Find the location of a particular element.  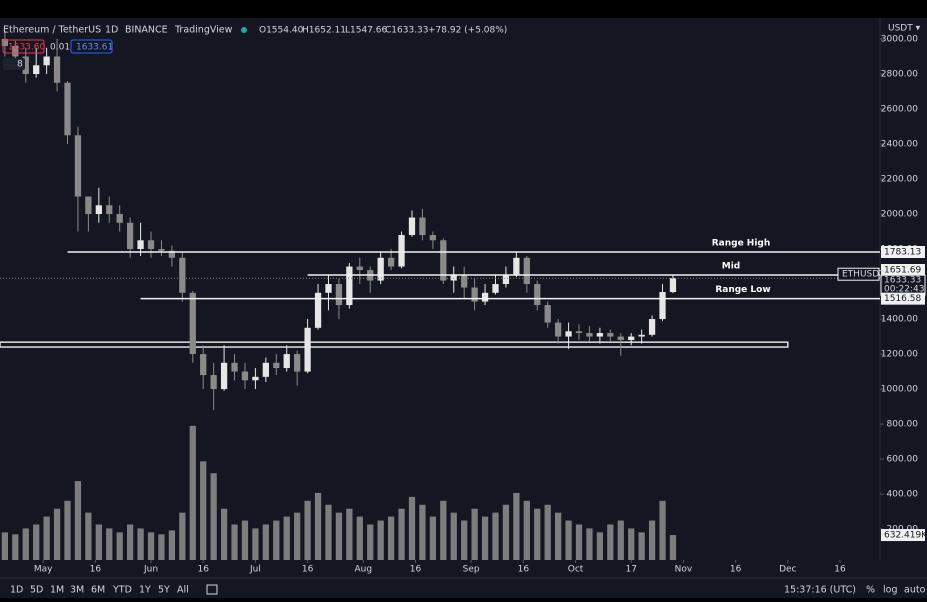

range-button: 1Y is located at coordinates (145, 590).